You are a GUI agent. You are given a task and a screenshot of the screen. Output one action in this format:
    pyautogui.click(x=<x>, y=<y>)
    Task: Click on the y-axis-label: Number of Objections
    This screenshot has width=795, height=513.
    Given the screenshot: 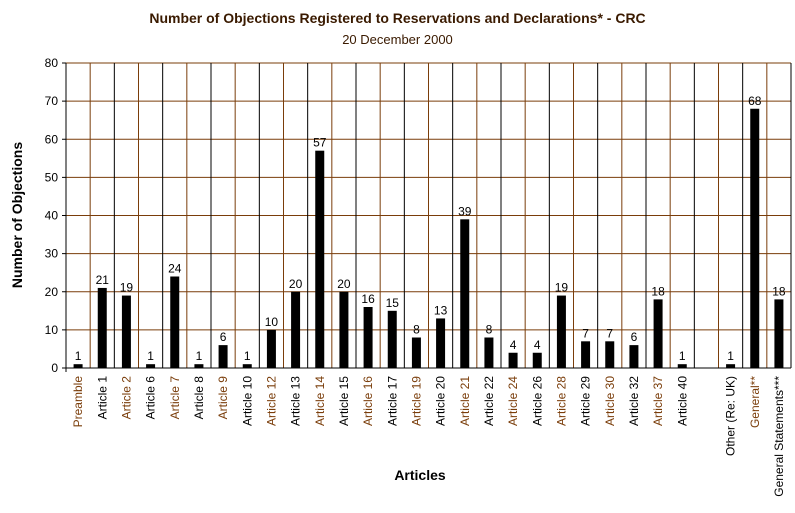 What is the action you would take?
    pyautogui.click(x=17, y=215)
    